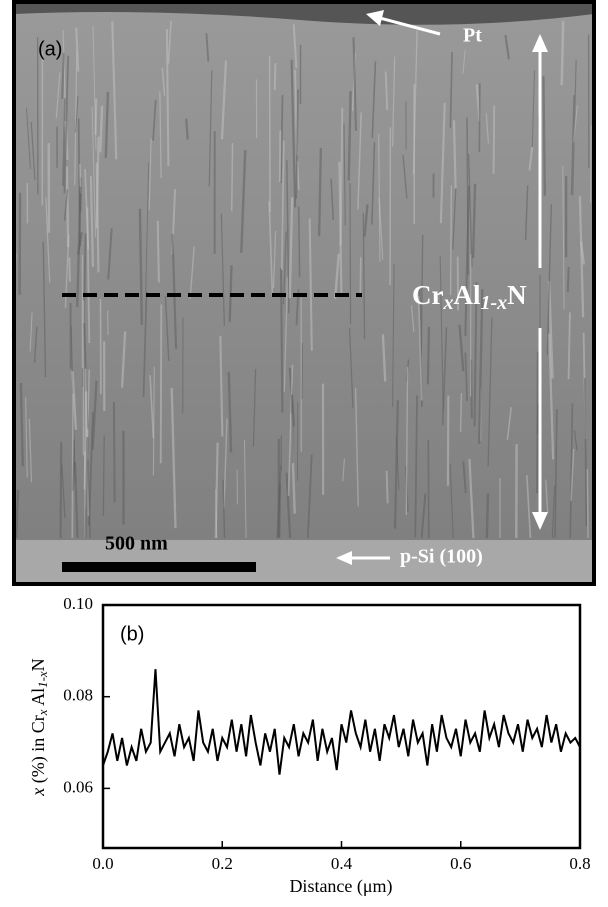  Describe the element at coordinates (136, 544) in the screenshot. I see `scale-bar-label: 500 nm` at that location.